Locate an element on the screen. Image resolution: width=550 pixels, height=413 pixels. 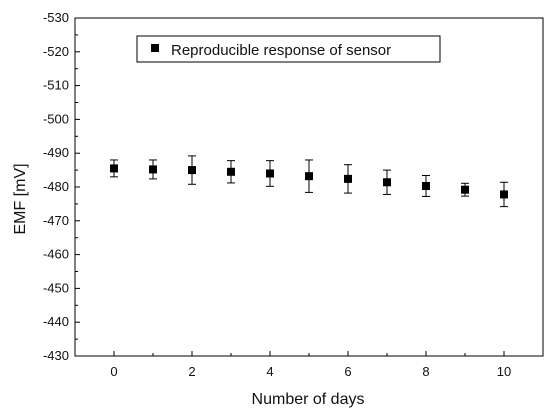
x-tick-label: 8 is located at coordinates (425, 371).